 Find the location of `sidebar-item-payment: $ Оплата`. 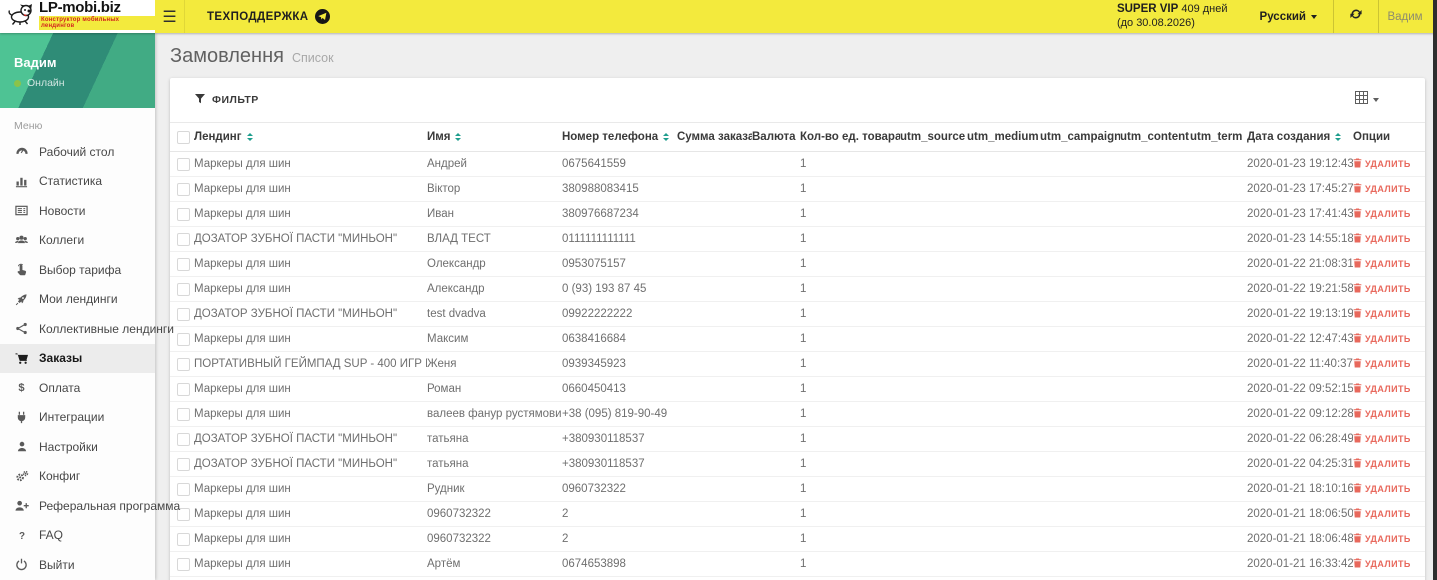

sidebar-item-payment: $ Оплата is located at coordinates (77, 388).